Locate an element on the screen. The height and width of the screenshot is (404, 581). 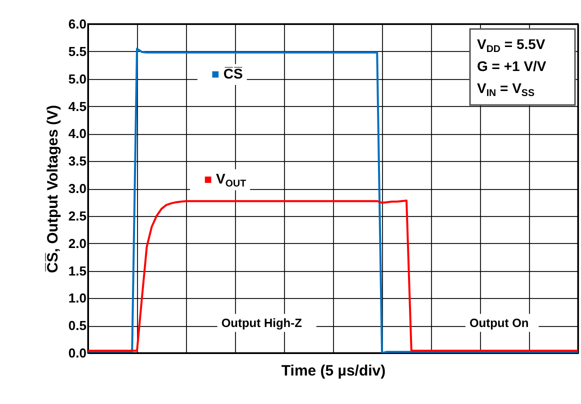
annotation: Output On is located at coordinates (499, 323).